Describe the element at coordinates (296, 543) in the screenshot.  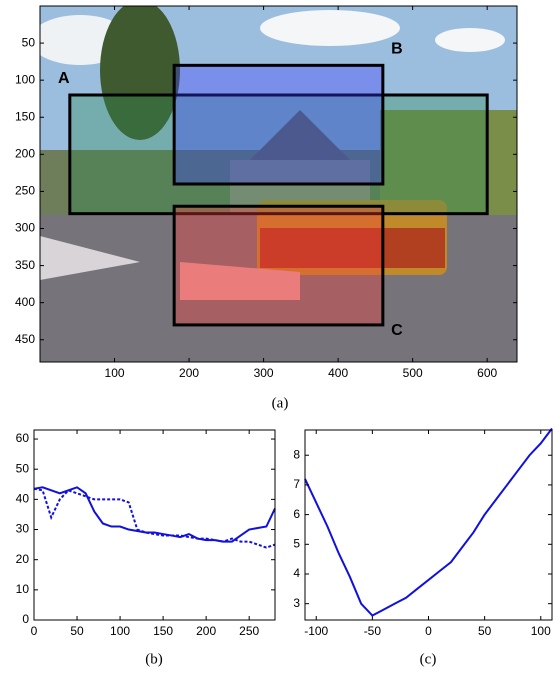
I see `y-tick-label: 5` at that location.